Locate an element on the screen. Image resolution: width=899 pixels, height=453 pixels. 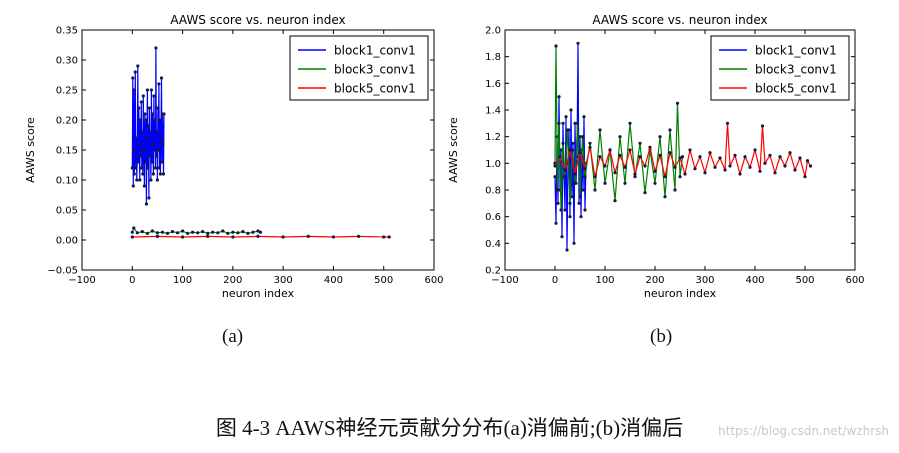
x-tick-label: 0 is located at coordinates (555, 280).